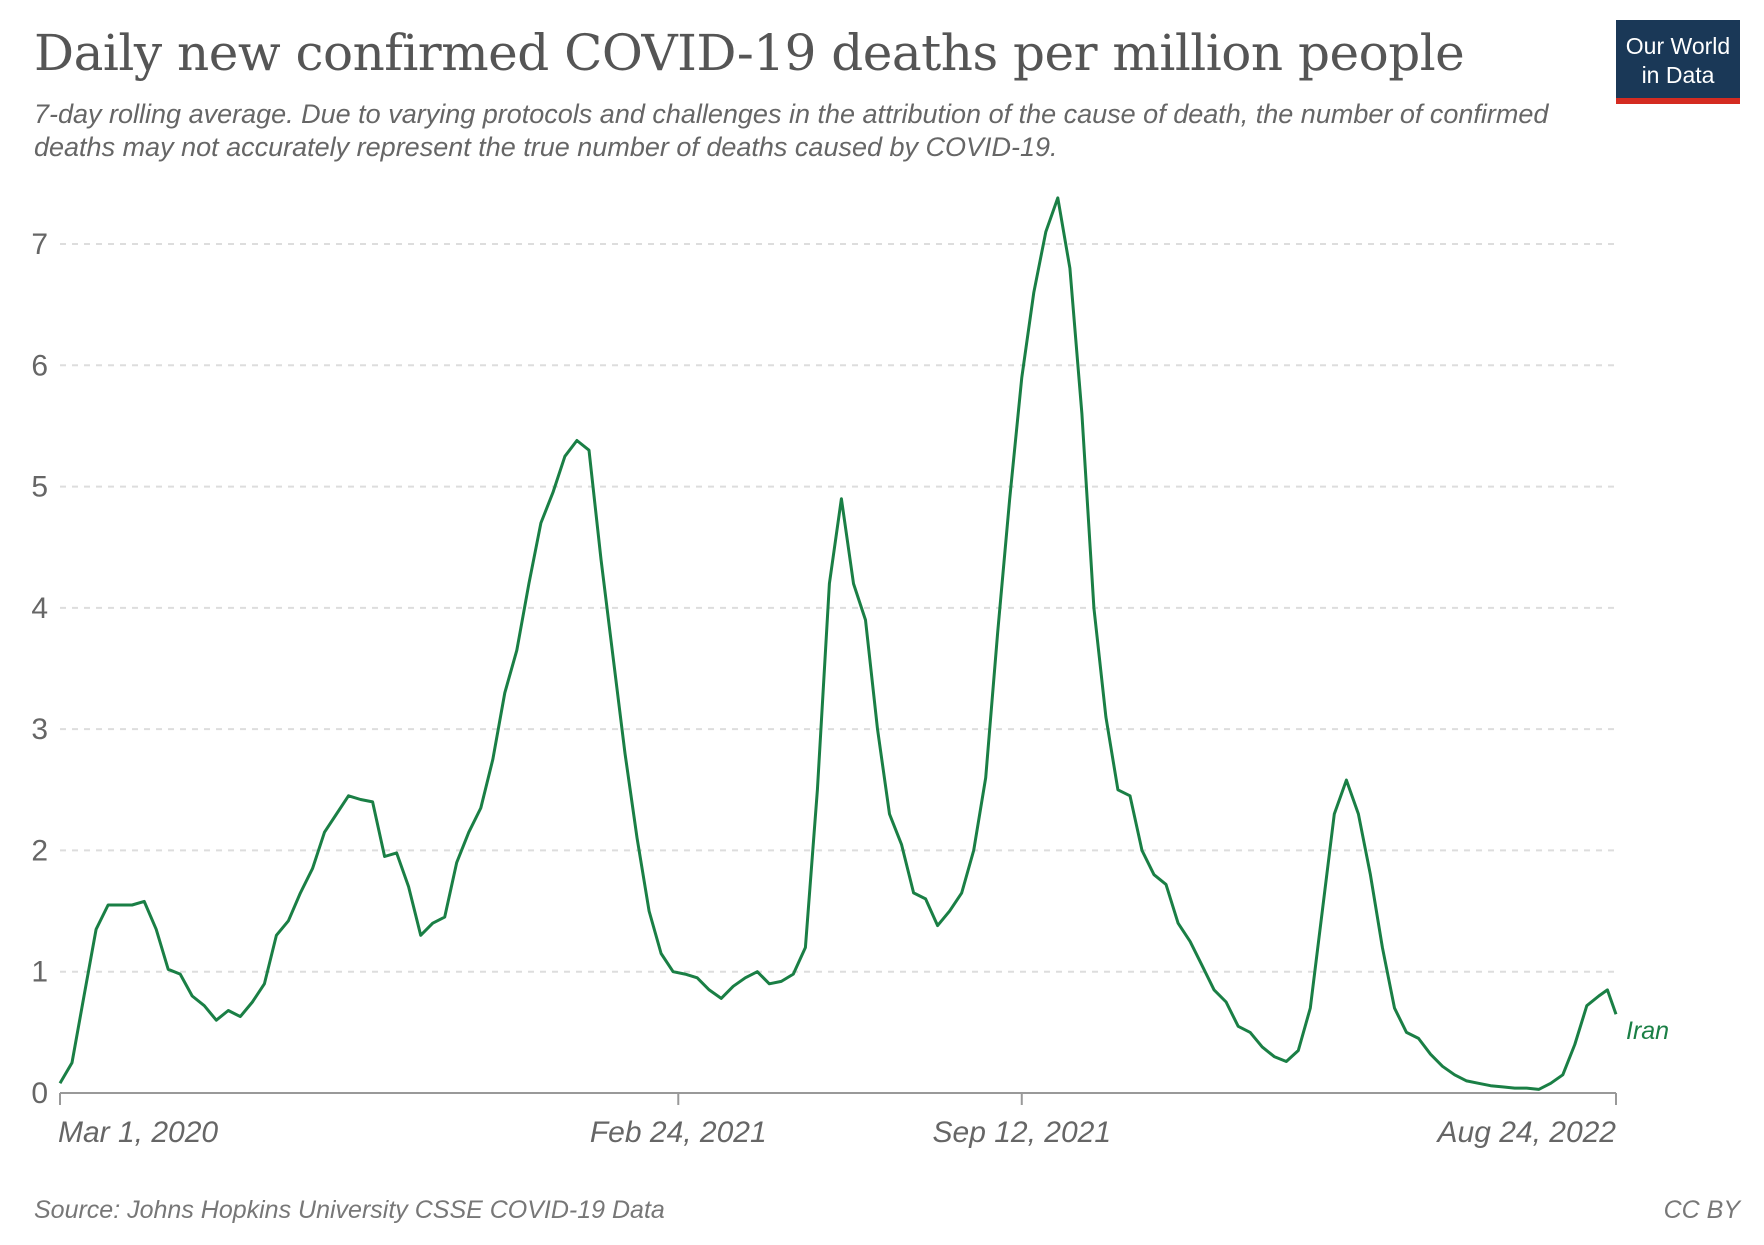 The height and width of the screenshot is (1245, 1764). Describe the element at coordinates (39, 244) in the screenshot. I see `y-tick-label: 7` at that location.